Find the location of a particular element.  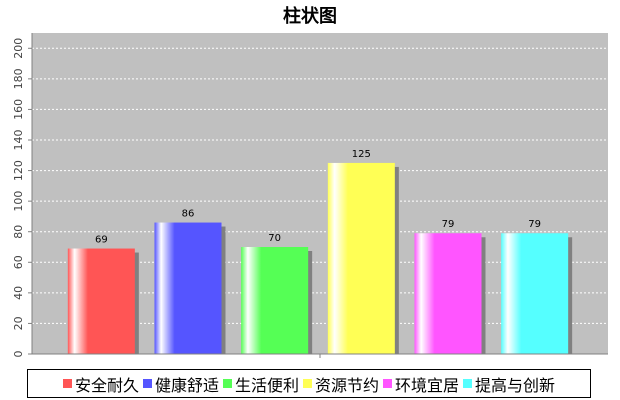

data-label: 125 is located at coordinates (361, 154).